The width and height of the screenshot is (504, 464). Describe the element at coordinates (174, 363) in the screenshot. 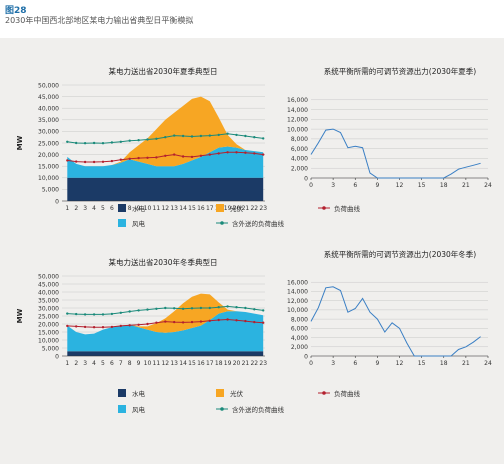

I see `x-tick-label: 13` at that location.